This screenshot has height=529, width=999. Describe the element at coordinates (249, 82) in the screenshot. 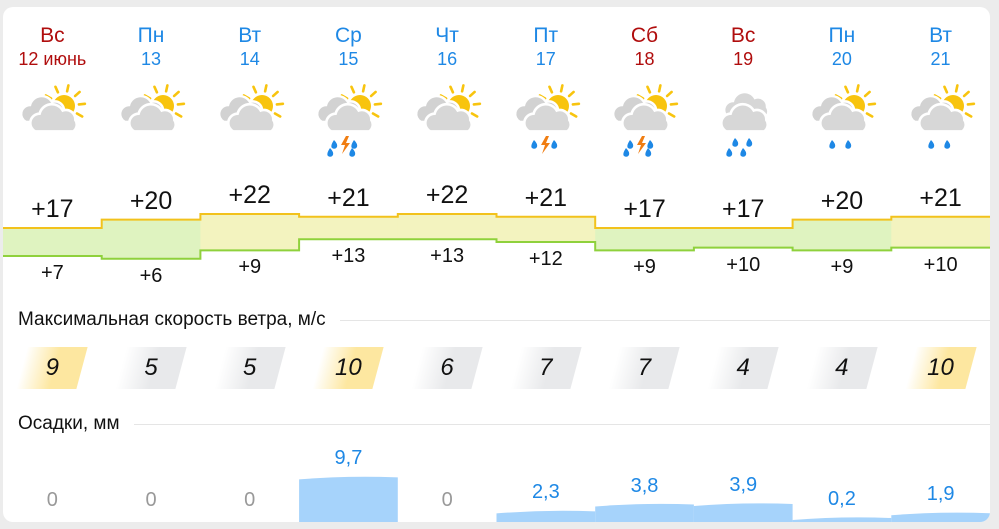

I see `day-column: Вт 14` at that location.